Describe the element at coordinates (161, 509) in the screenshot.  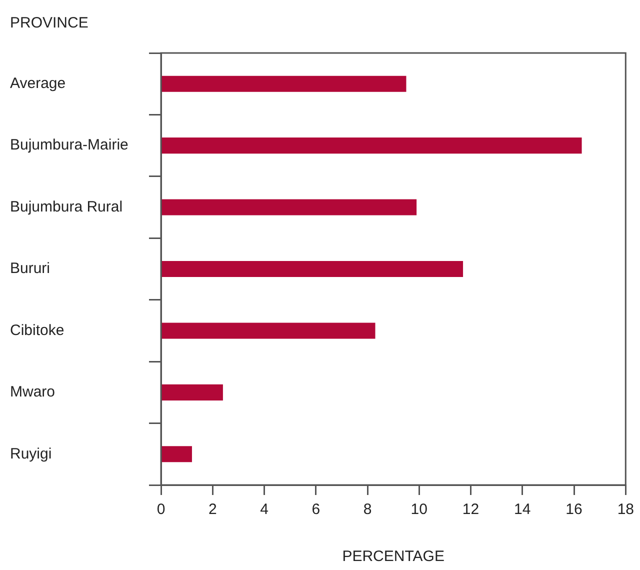
I see `x-tick-label: 0` at that location.